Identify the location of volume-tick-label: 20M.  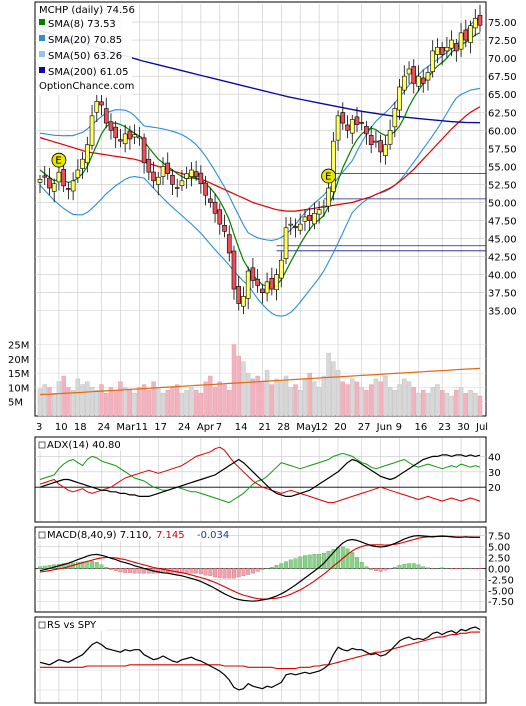
(18, 360).